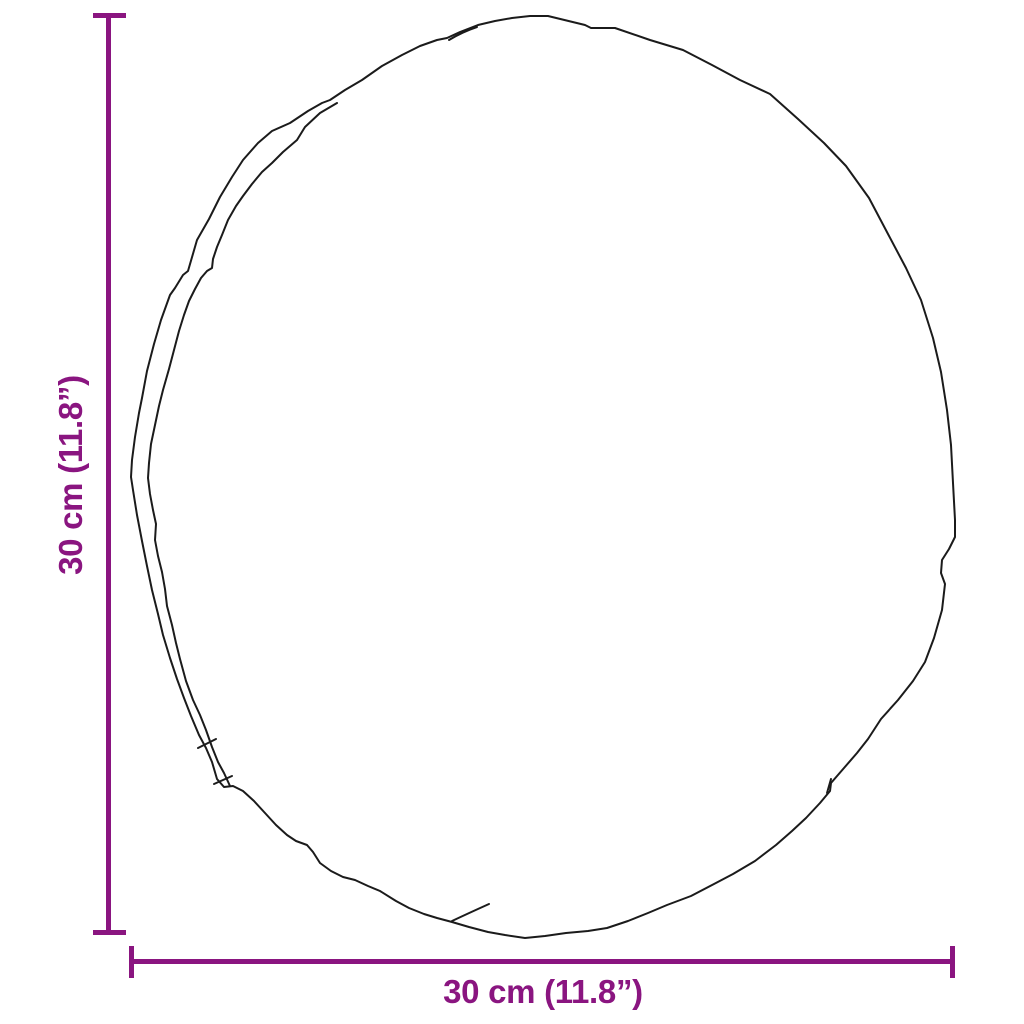 The height and width of the screenshot is (1024, 1024). Describe the element at coordinates (952, 962) in the screenshot. I see `horizontal-dimension-cap-right` at that location.